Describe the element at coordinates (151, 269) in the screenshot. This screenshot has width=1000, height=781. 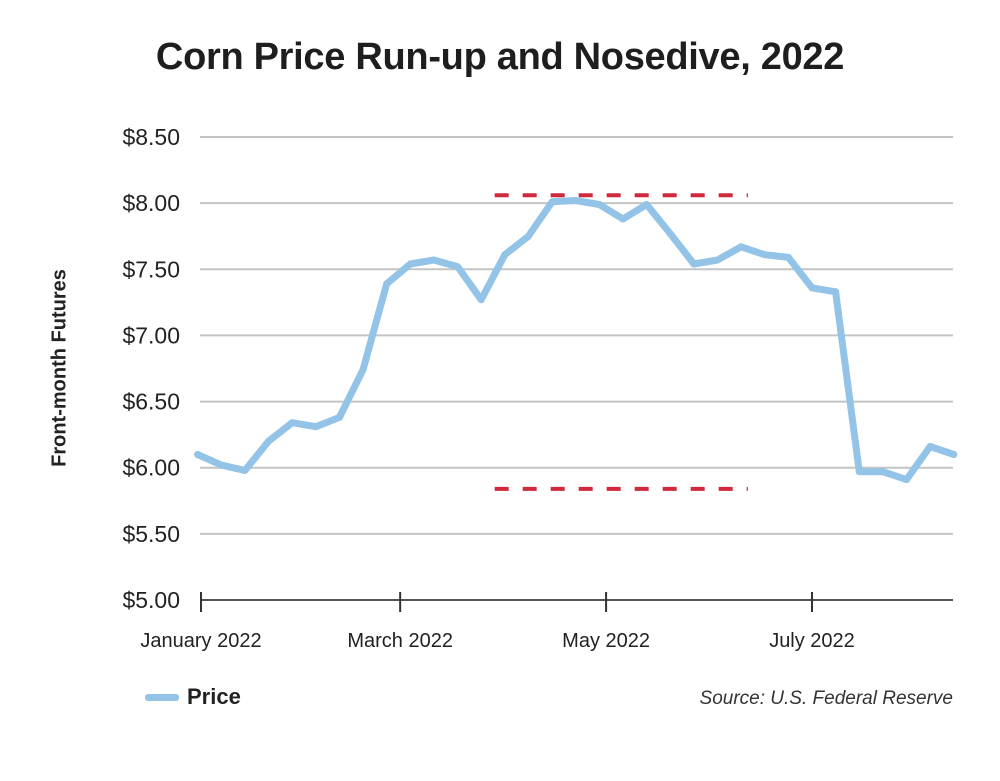
I see `y-tick-label: $7.50` at that location.